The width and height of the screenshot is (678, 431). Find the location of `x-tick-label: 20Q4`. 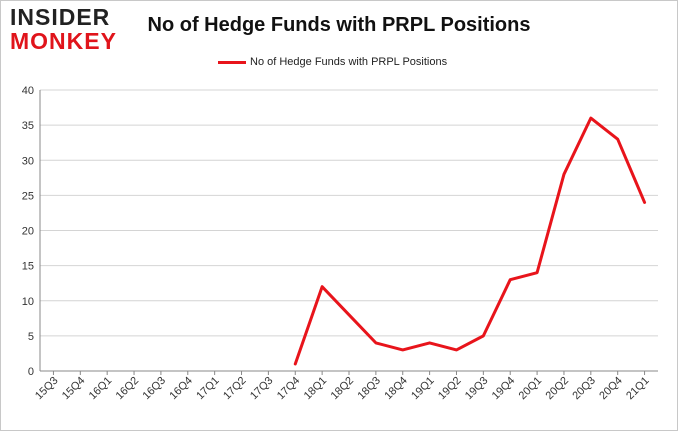

x-tick-label: 20Q4 is located at coordinates (611, 389).